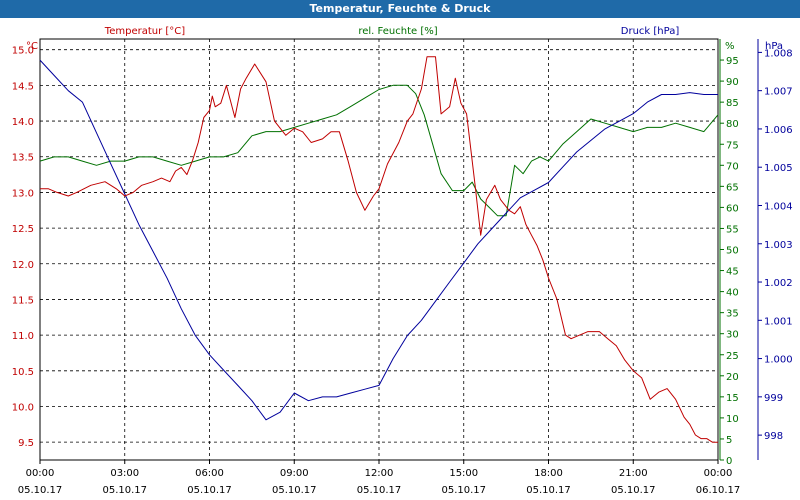 The width and height of the screenshot is (800, 500). What do you see at coordinates (729, 440) in the screenshot?
I see `humidity-tick-label: 5` at bounding box center [729, 440].